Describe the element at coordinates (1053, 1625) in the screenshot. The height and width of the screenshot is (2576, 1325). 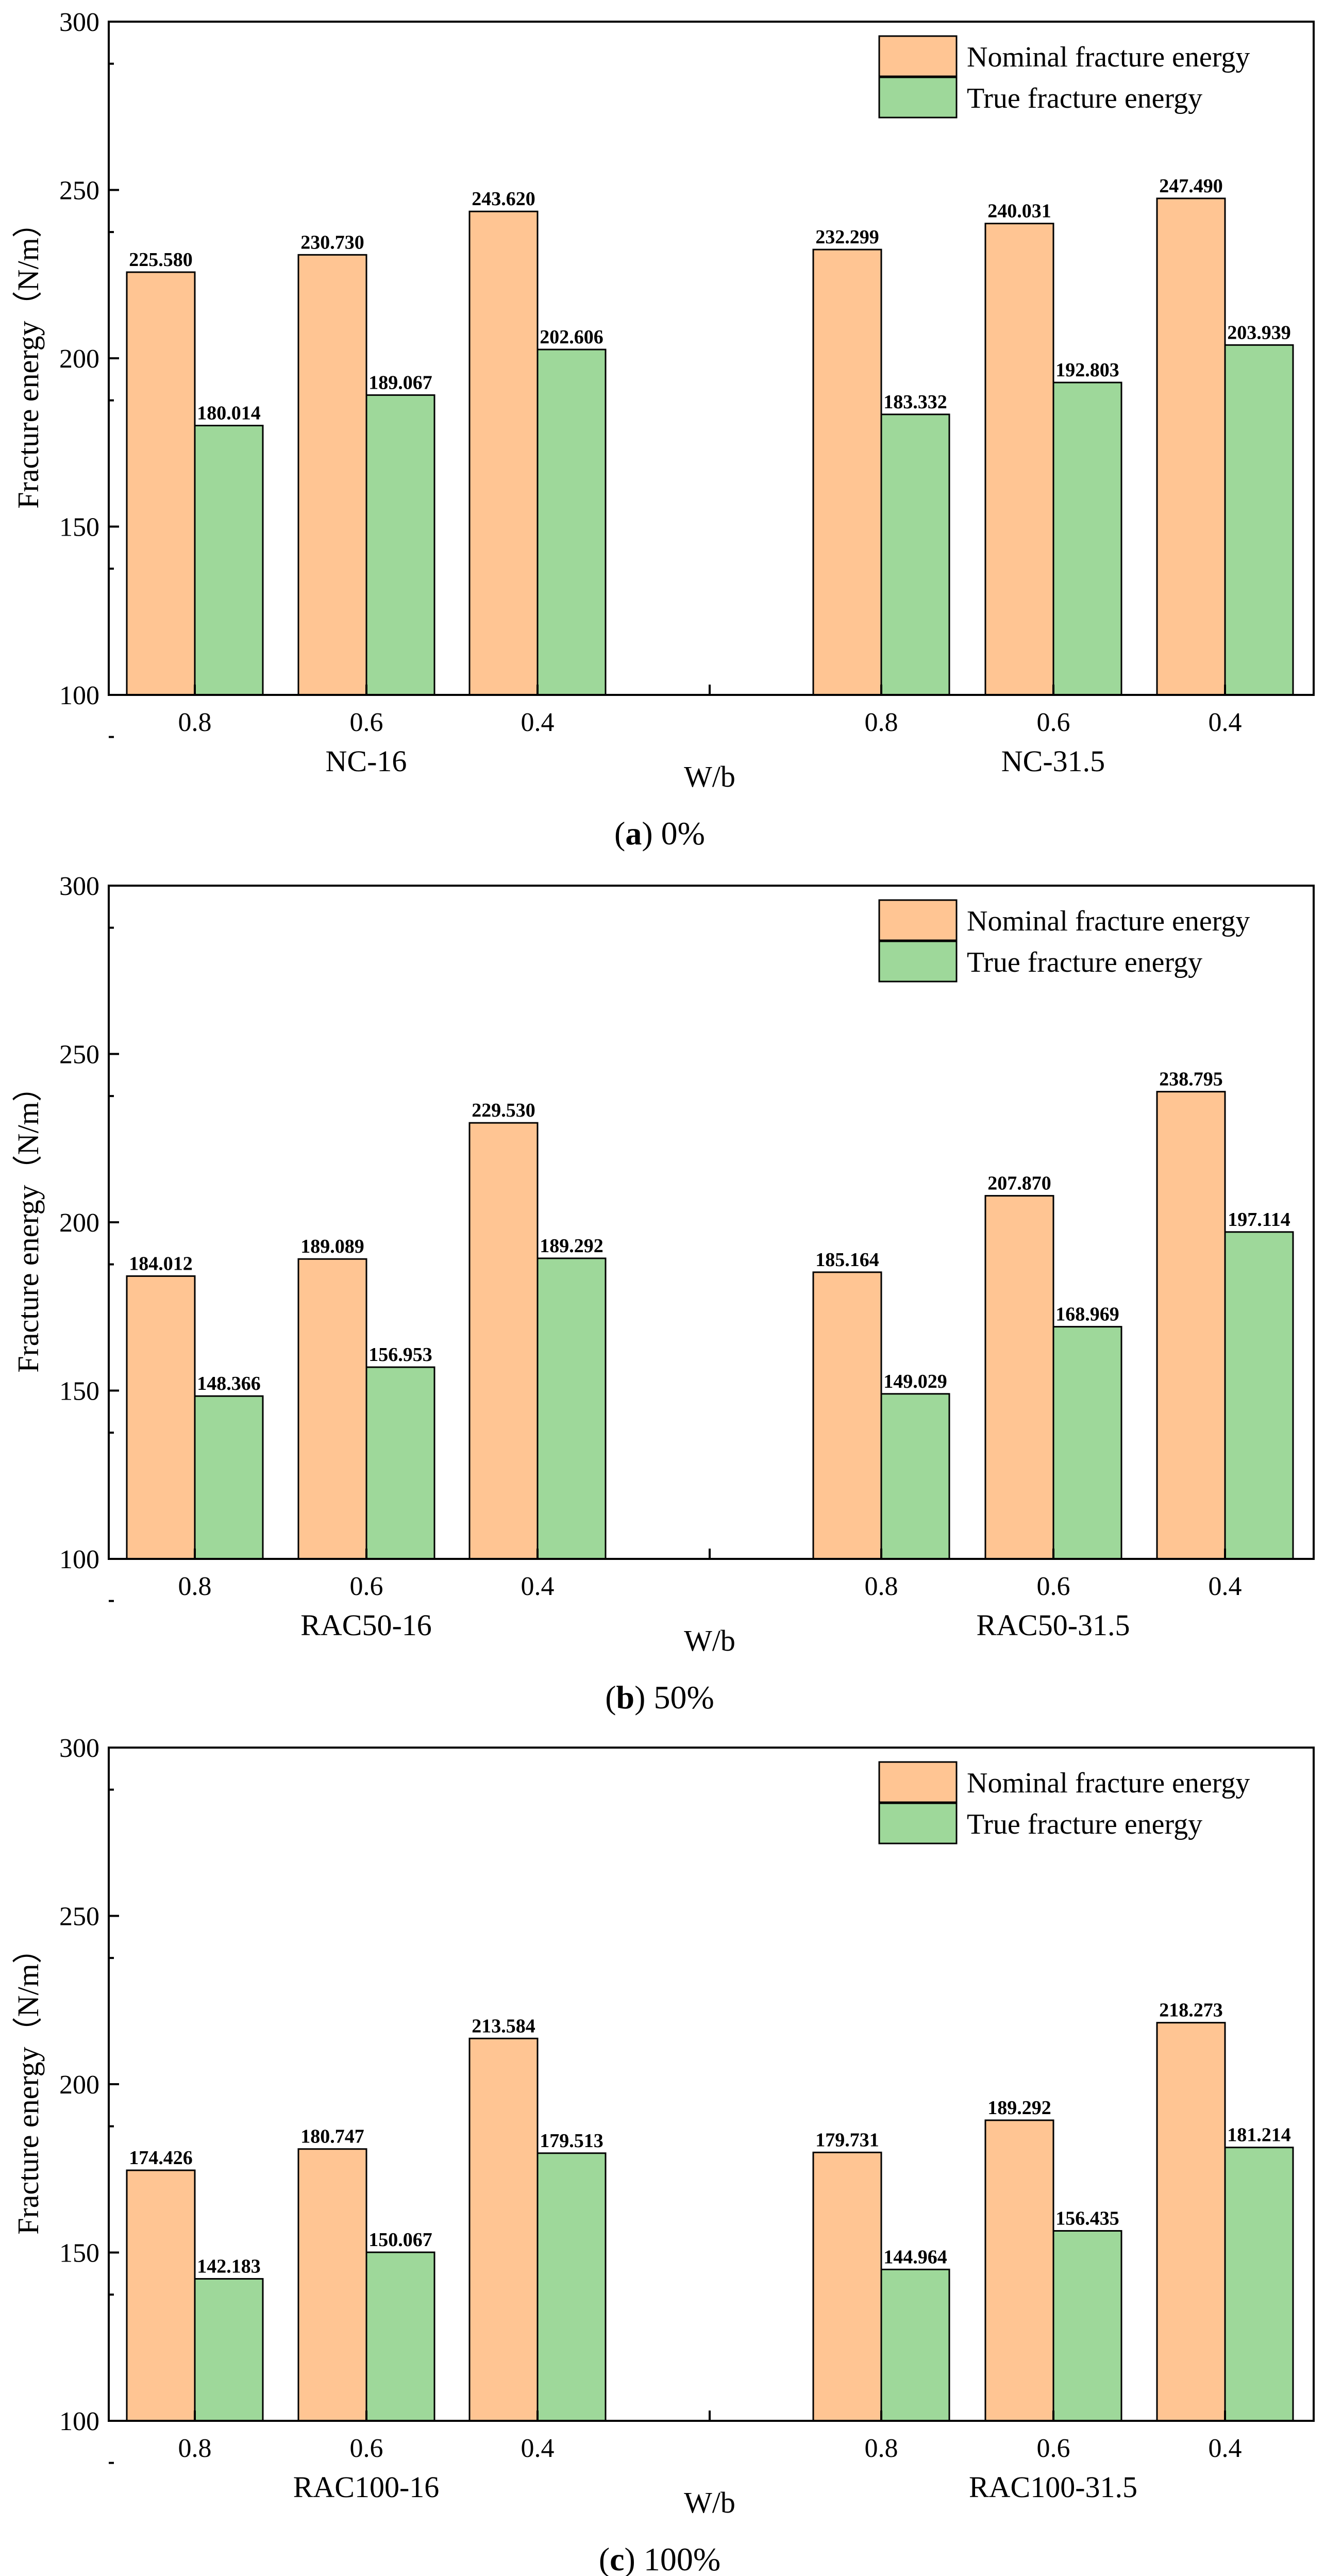
I see `group-label-1: RAC50-31.5` at that location.